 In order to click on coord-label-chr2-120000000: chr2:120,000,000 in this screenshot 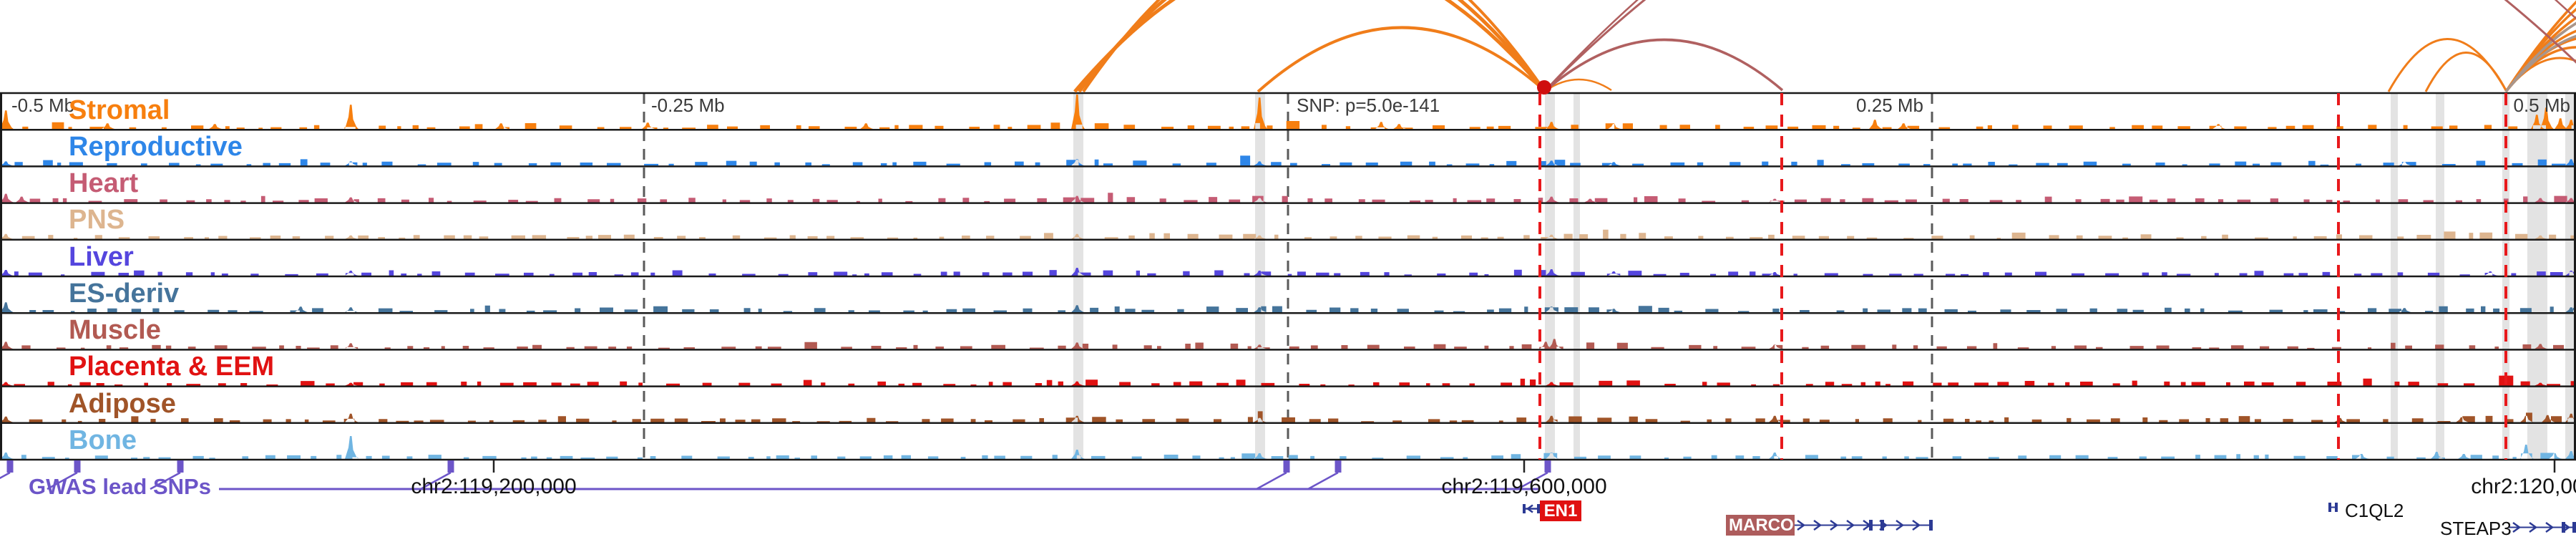, I will do `click(2523, 486)`.